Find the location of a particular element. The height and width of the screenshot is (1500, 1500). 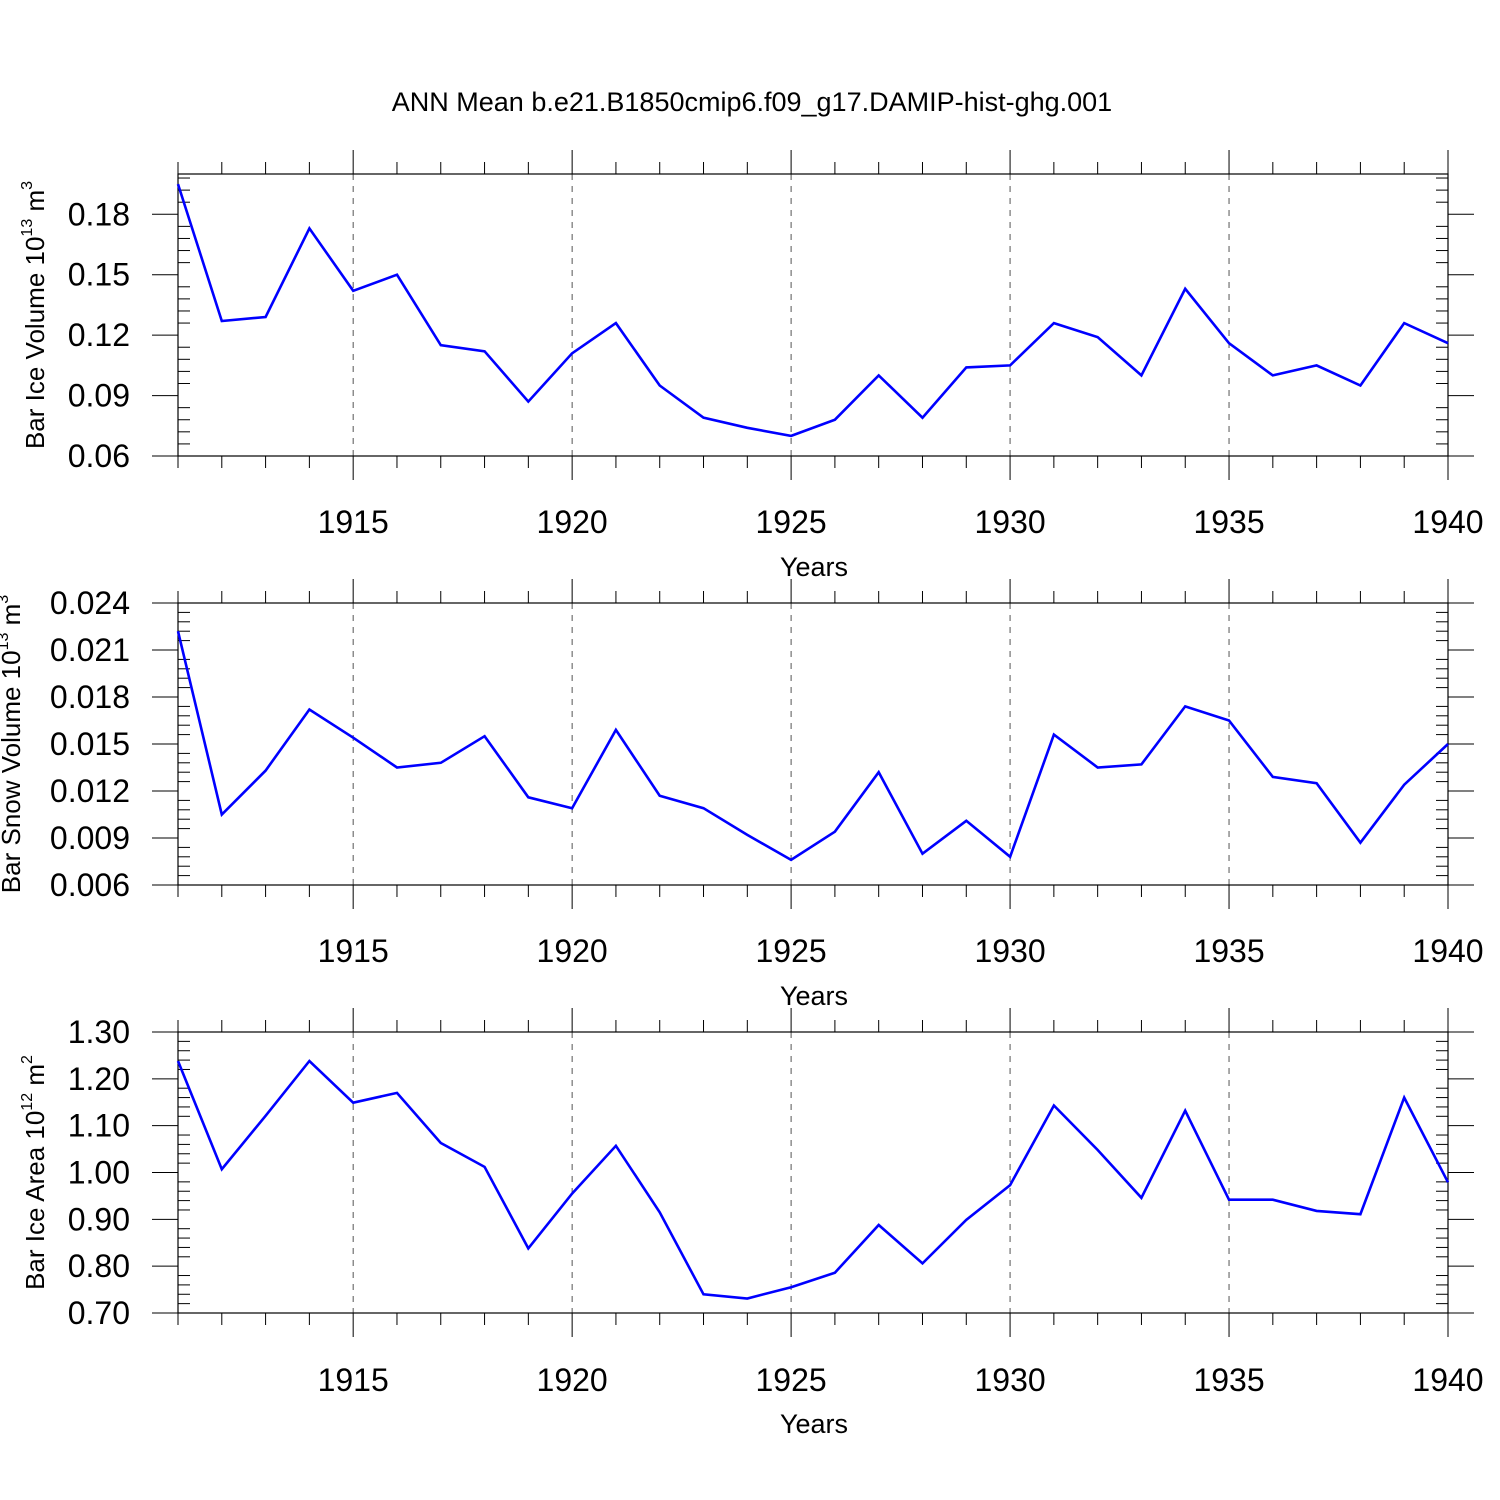

y-axis-title: Bar Snow Volume 1013 m3 is located at coordinates (13, 744).